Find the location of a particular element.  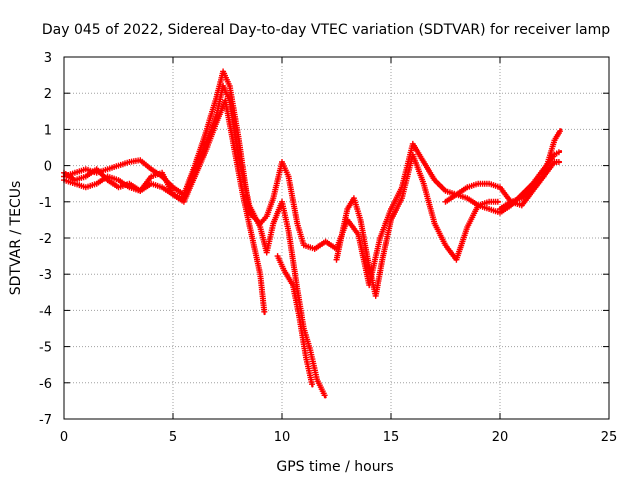

y-tick-label: -4 is located at coordinates (45, 311).